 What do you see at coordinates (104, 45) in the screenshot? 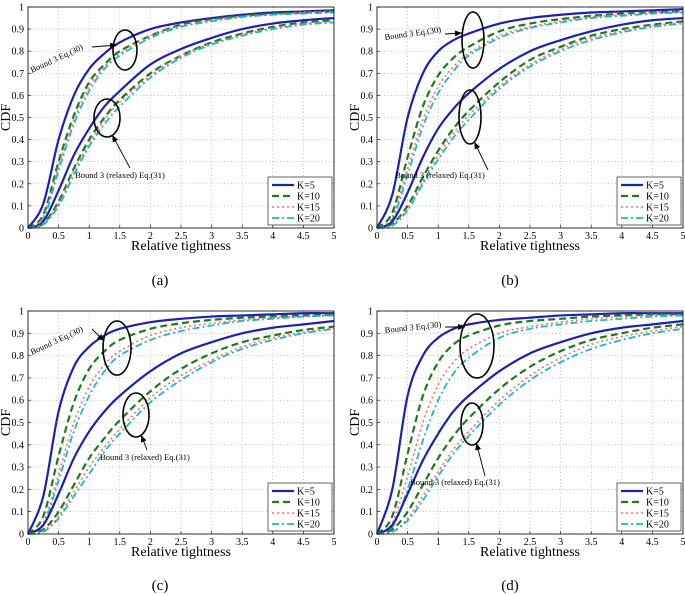
I see `annotation-arrow-upper` at bounding box center [104, 45].